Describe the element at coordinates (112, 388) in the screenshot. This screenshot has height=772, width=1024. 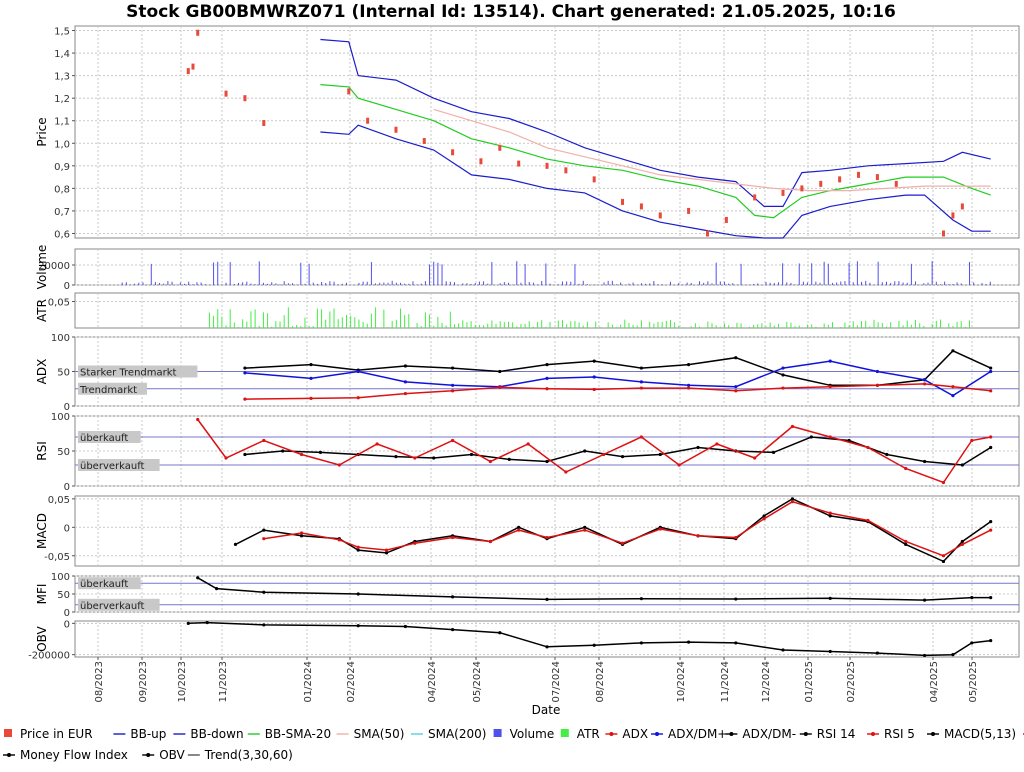
I see `adx-reference-label-bg` at that location.